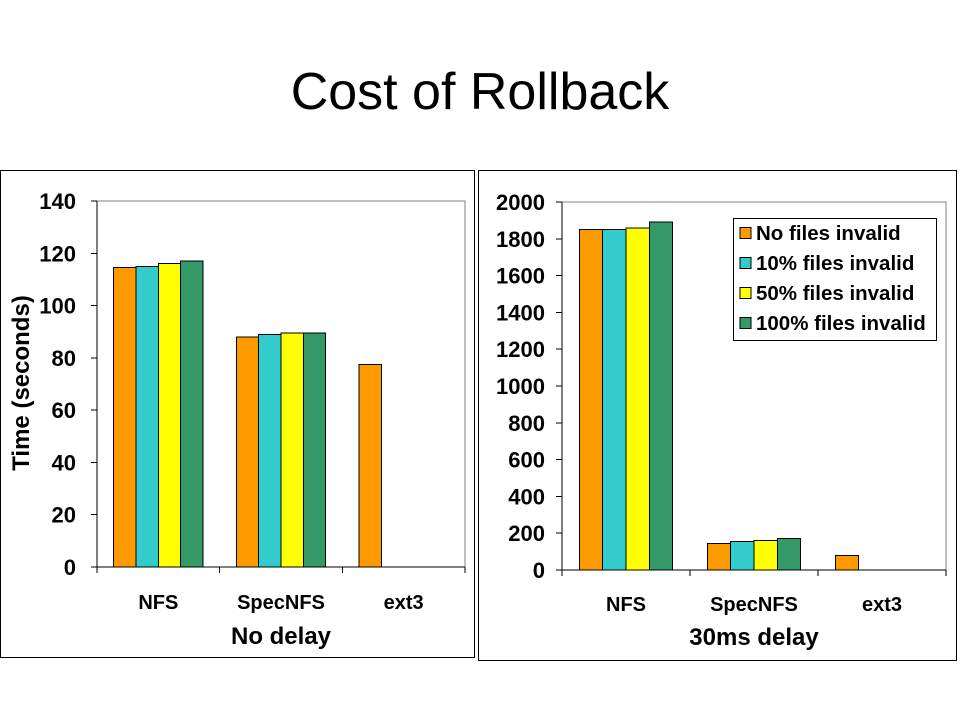  What do you see at coordinates (57, 253) in the screenshot?
I see `y-tick-label: 120` at bounding box center [57, 253].